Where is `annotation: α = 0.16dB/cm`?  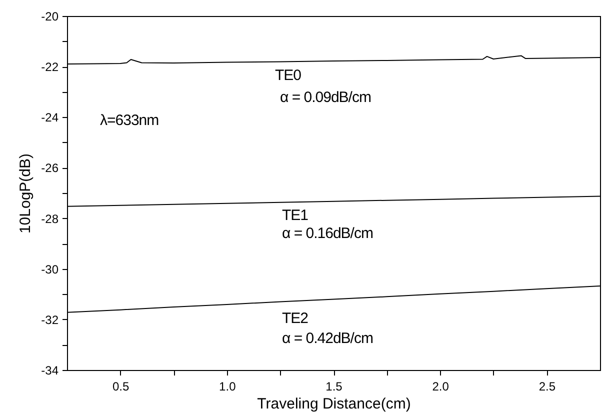 annotation: α = 0.16dB/cm is located at coordinates (327, 233).